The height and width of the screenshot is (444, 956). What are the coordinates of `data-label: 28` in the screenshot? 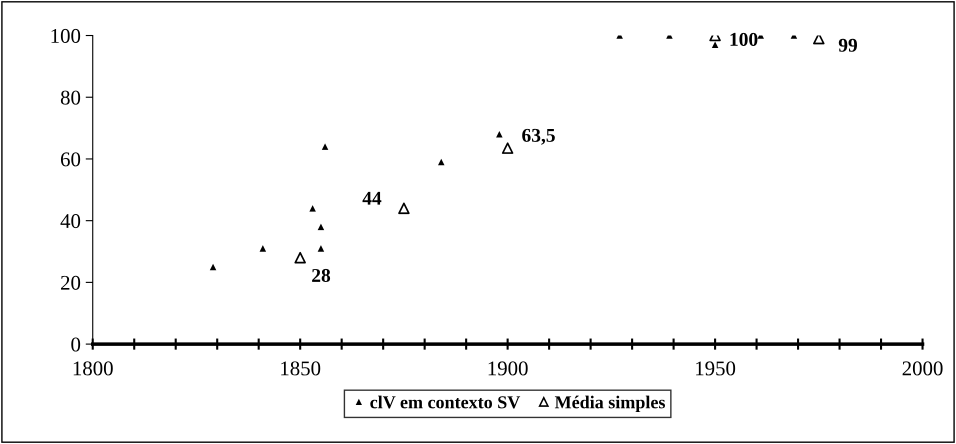 It's located at (321, 275).